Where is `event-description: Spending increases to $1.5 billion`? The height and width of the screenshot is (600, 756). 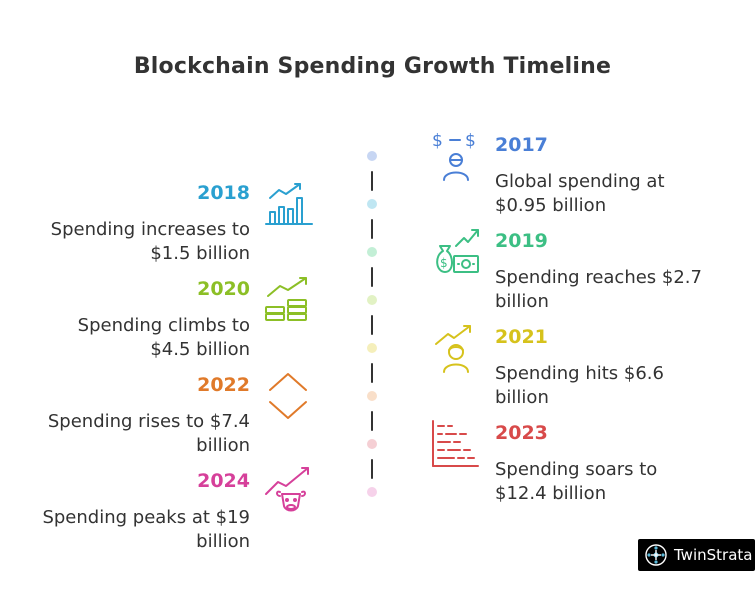 event-description: Spending increases to $1.5 billion is located at coordinates (130, 242).